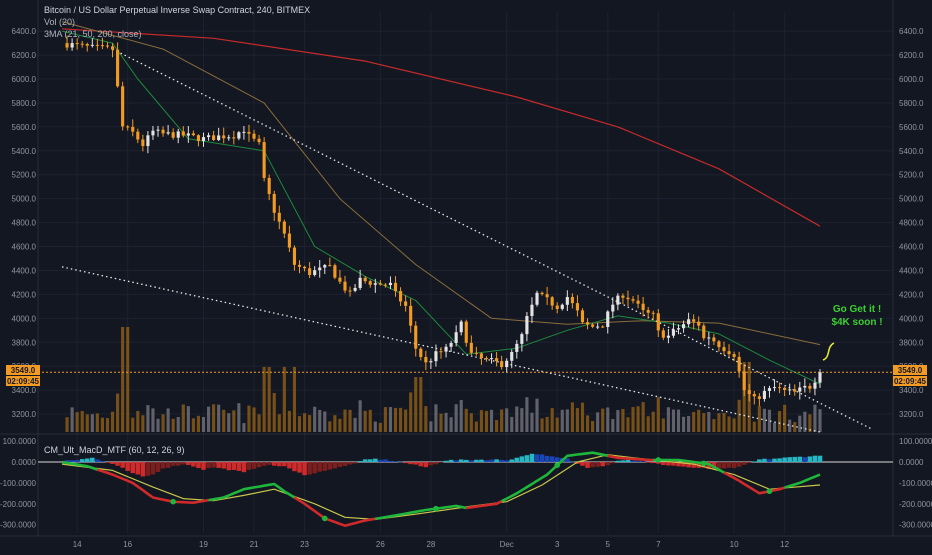 This screenshot has width=932, height=555. Describe the element at coordinates (127, 544) in the screenshot. I see `time-tick-label: 16` at that location.